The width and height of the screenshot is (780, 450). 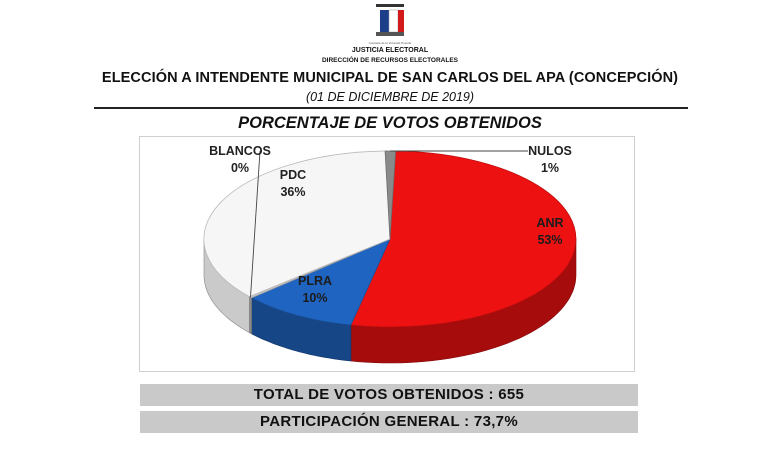 I want to click on label-pdc-value: 36%, so click(x=293, y=192).